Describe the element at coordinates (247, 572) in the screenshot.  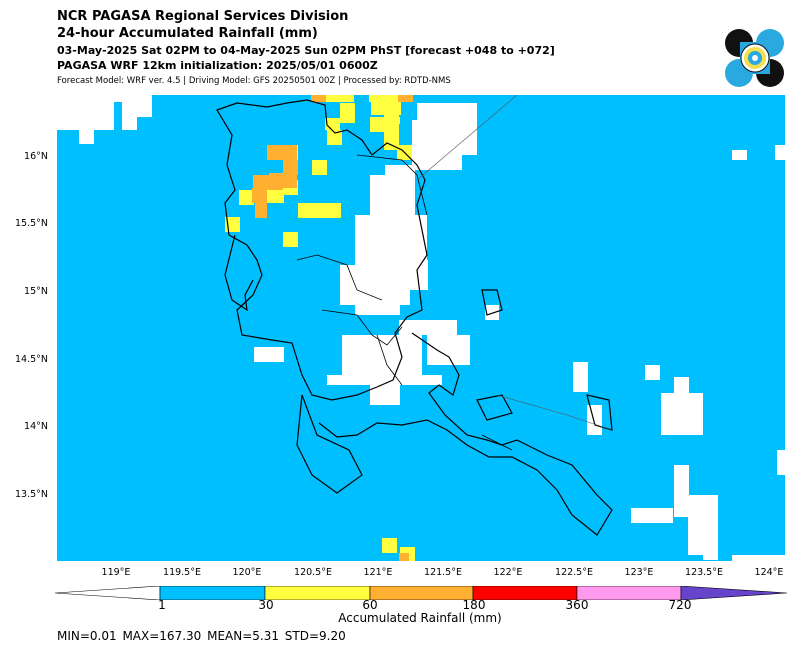
I see `longitude-label: 120°E` at that location.